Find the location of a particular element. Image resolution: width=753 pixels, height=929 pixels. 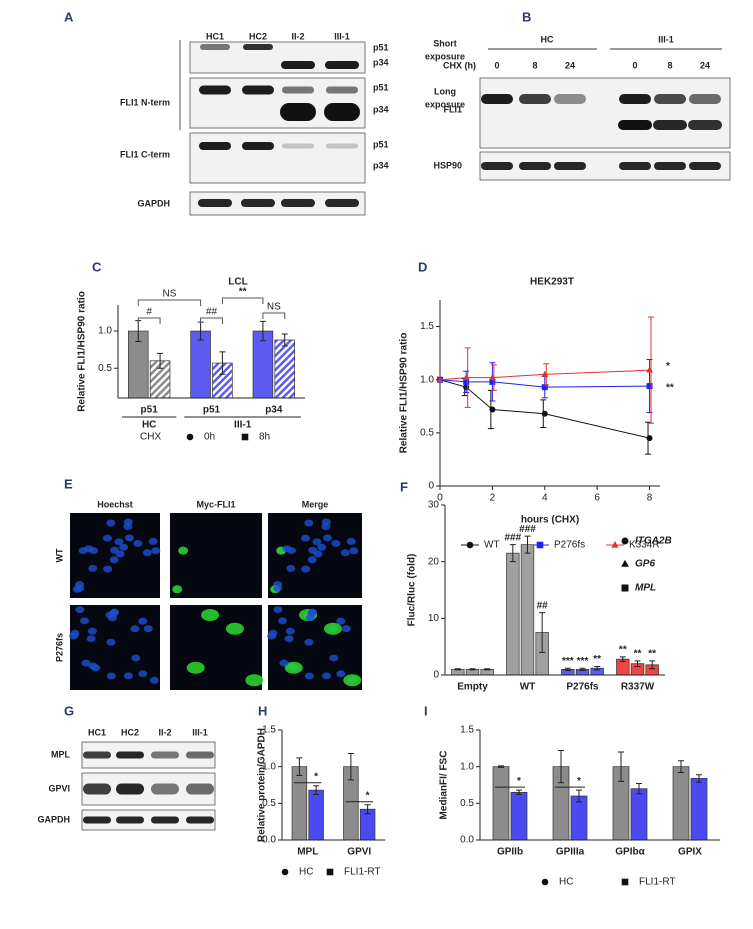

label: p34 is located at coordinates (274, 410).